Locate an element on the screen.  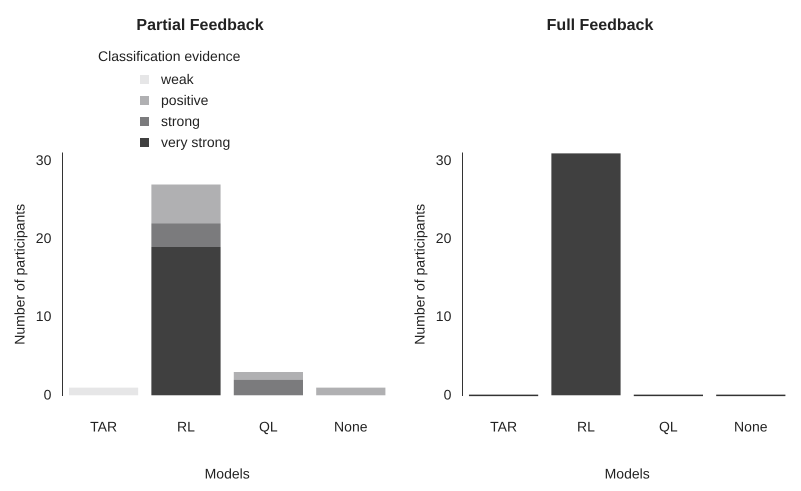
legend-title: Classification evidence is located at coordinates (169, 56).